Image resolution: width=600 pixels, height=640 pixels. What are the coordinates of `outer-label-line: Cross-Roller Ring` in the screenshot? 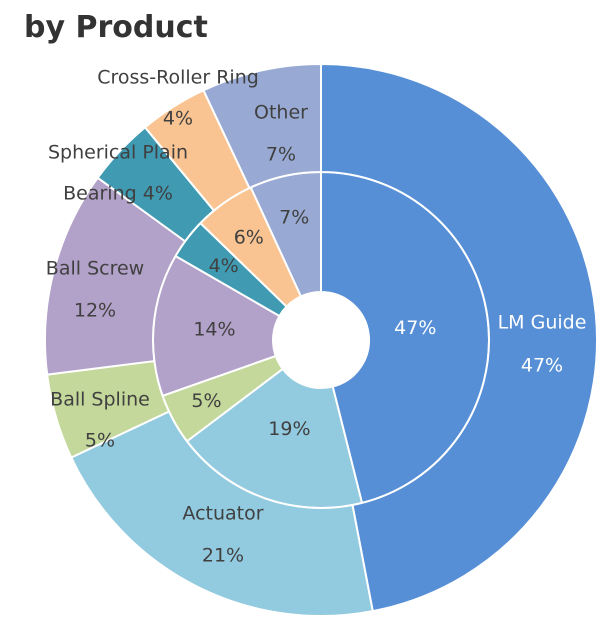 It's located at (178, 78).